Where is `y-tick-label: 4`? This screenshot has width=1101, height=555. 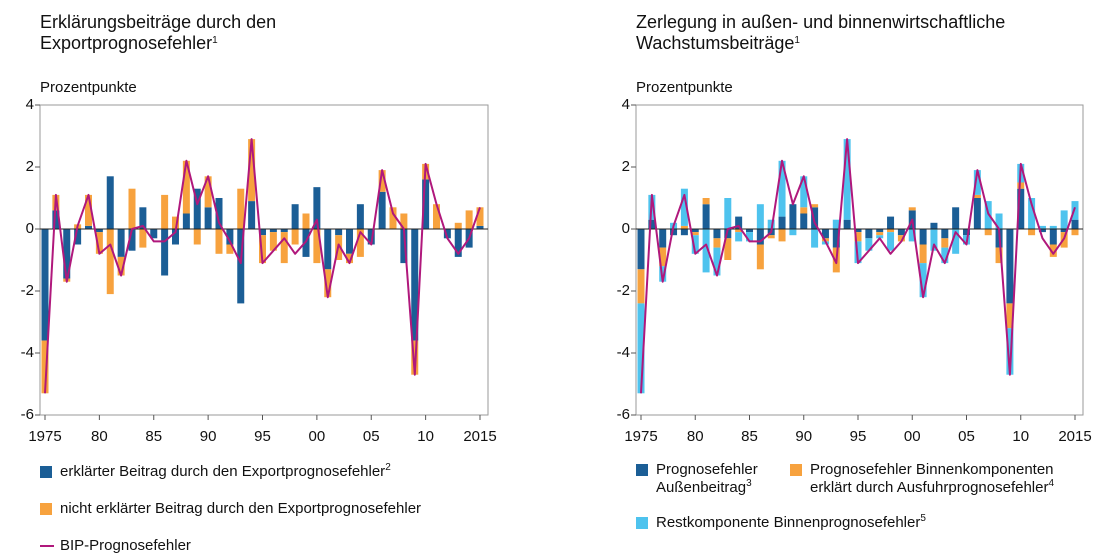 y-tick-label: 4 is located at coordinates (30, 104).